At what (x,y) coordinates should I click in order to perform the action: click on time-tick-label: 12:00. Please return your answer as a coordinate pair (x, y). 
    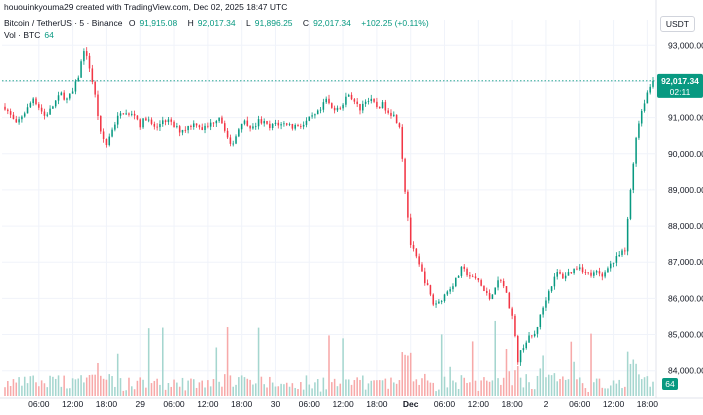
    Looking at the image, I should click on (208, 404).